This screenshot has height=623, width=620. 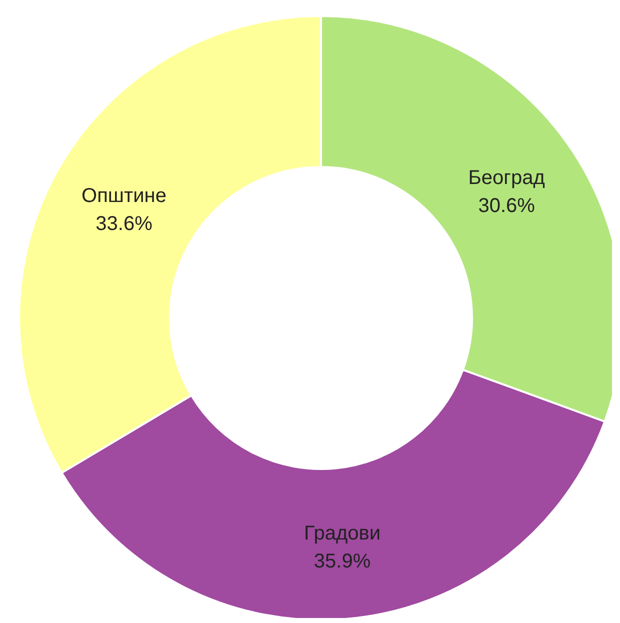 What do you see at coordinates (507, 206) in the screenshot?
I see `data-label: 30.6%` at bounding box center [507, 206].